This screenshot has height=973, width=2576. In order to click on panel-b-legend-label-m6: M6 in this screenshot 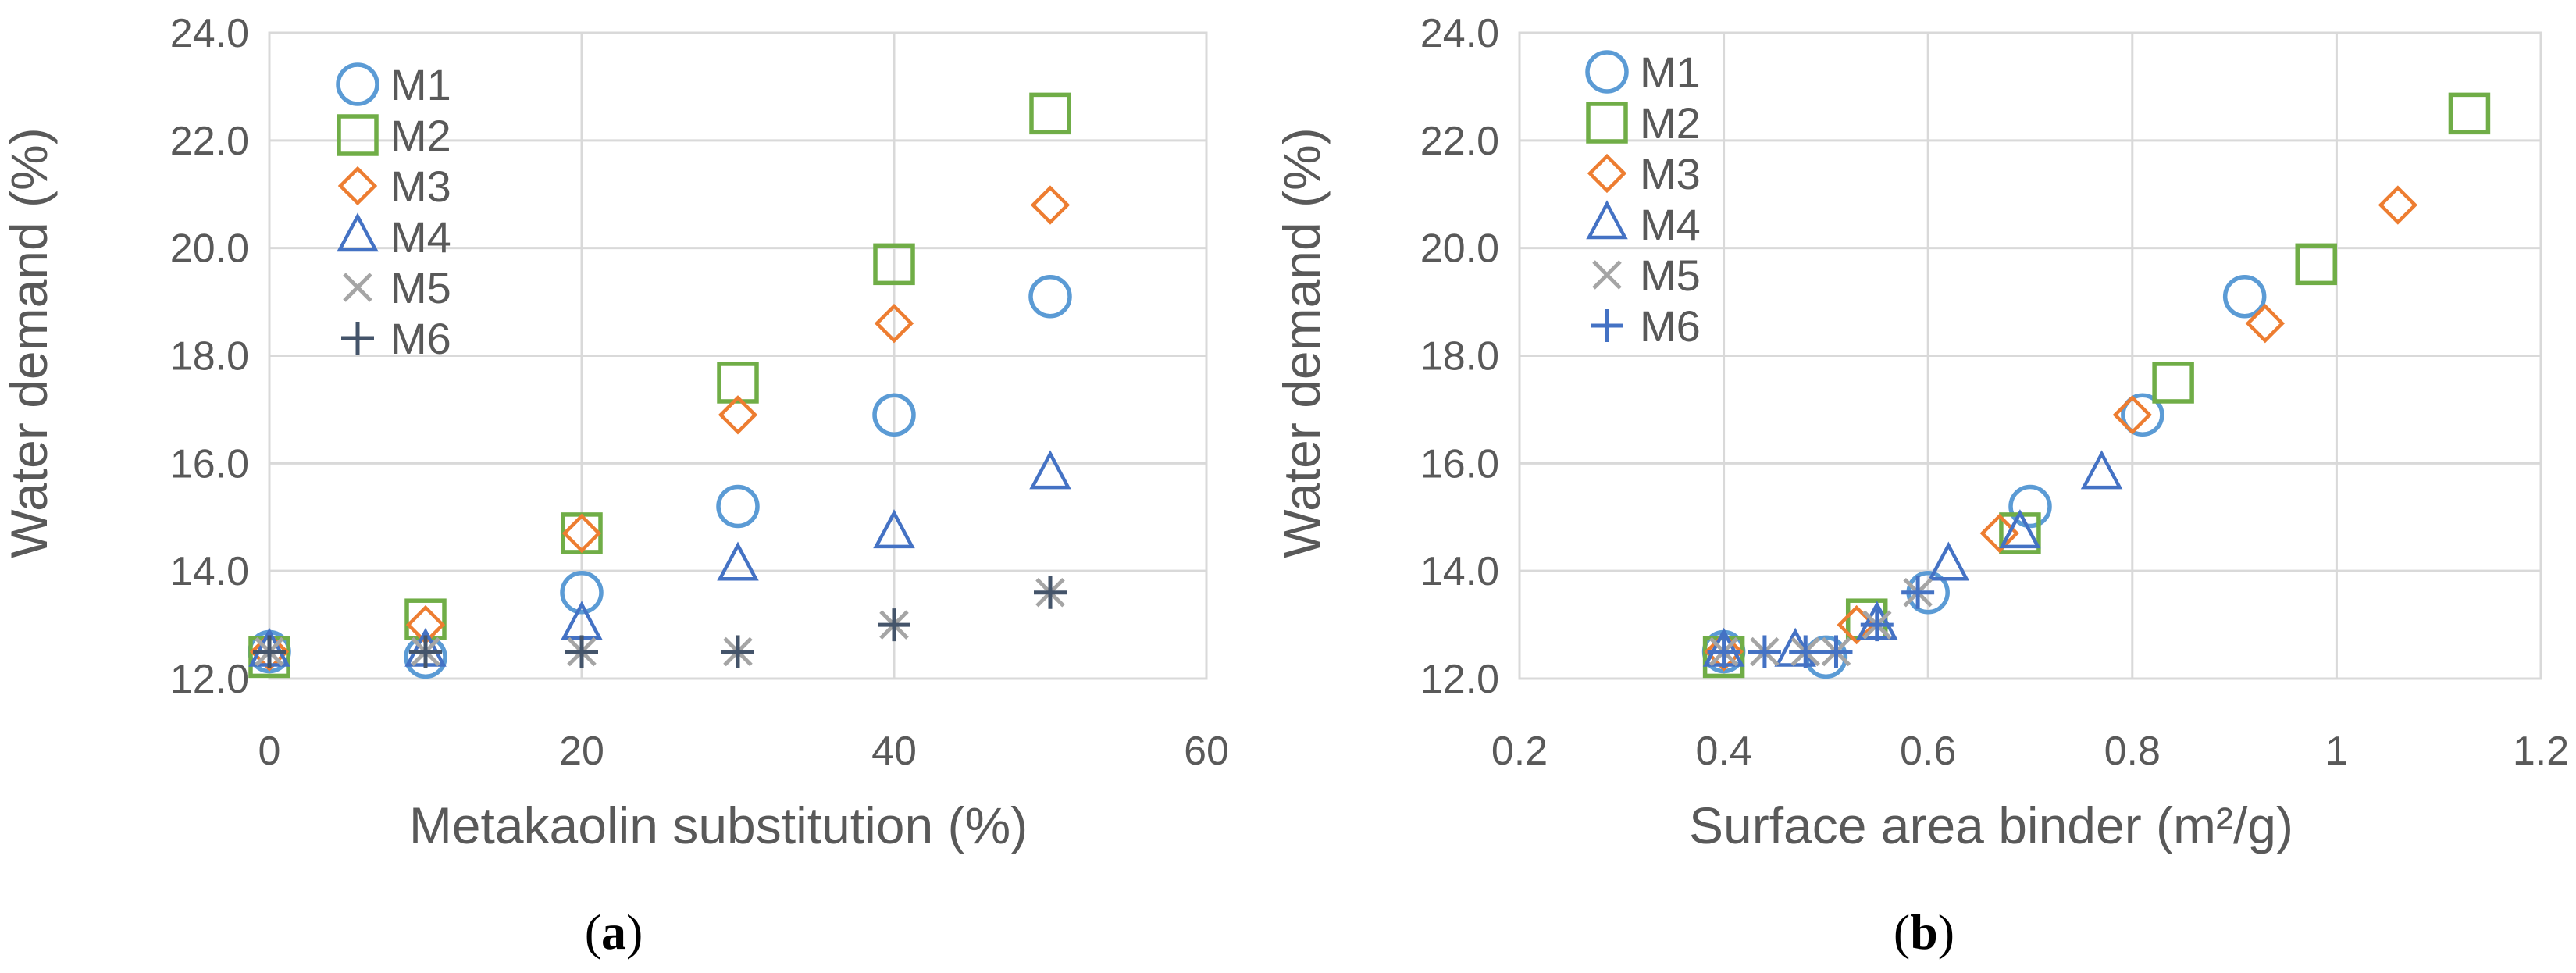, I will do `click(1670, 326)`.